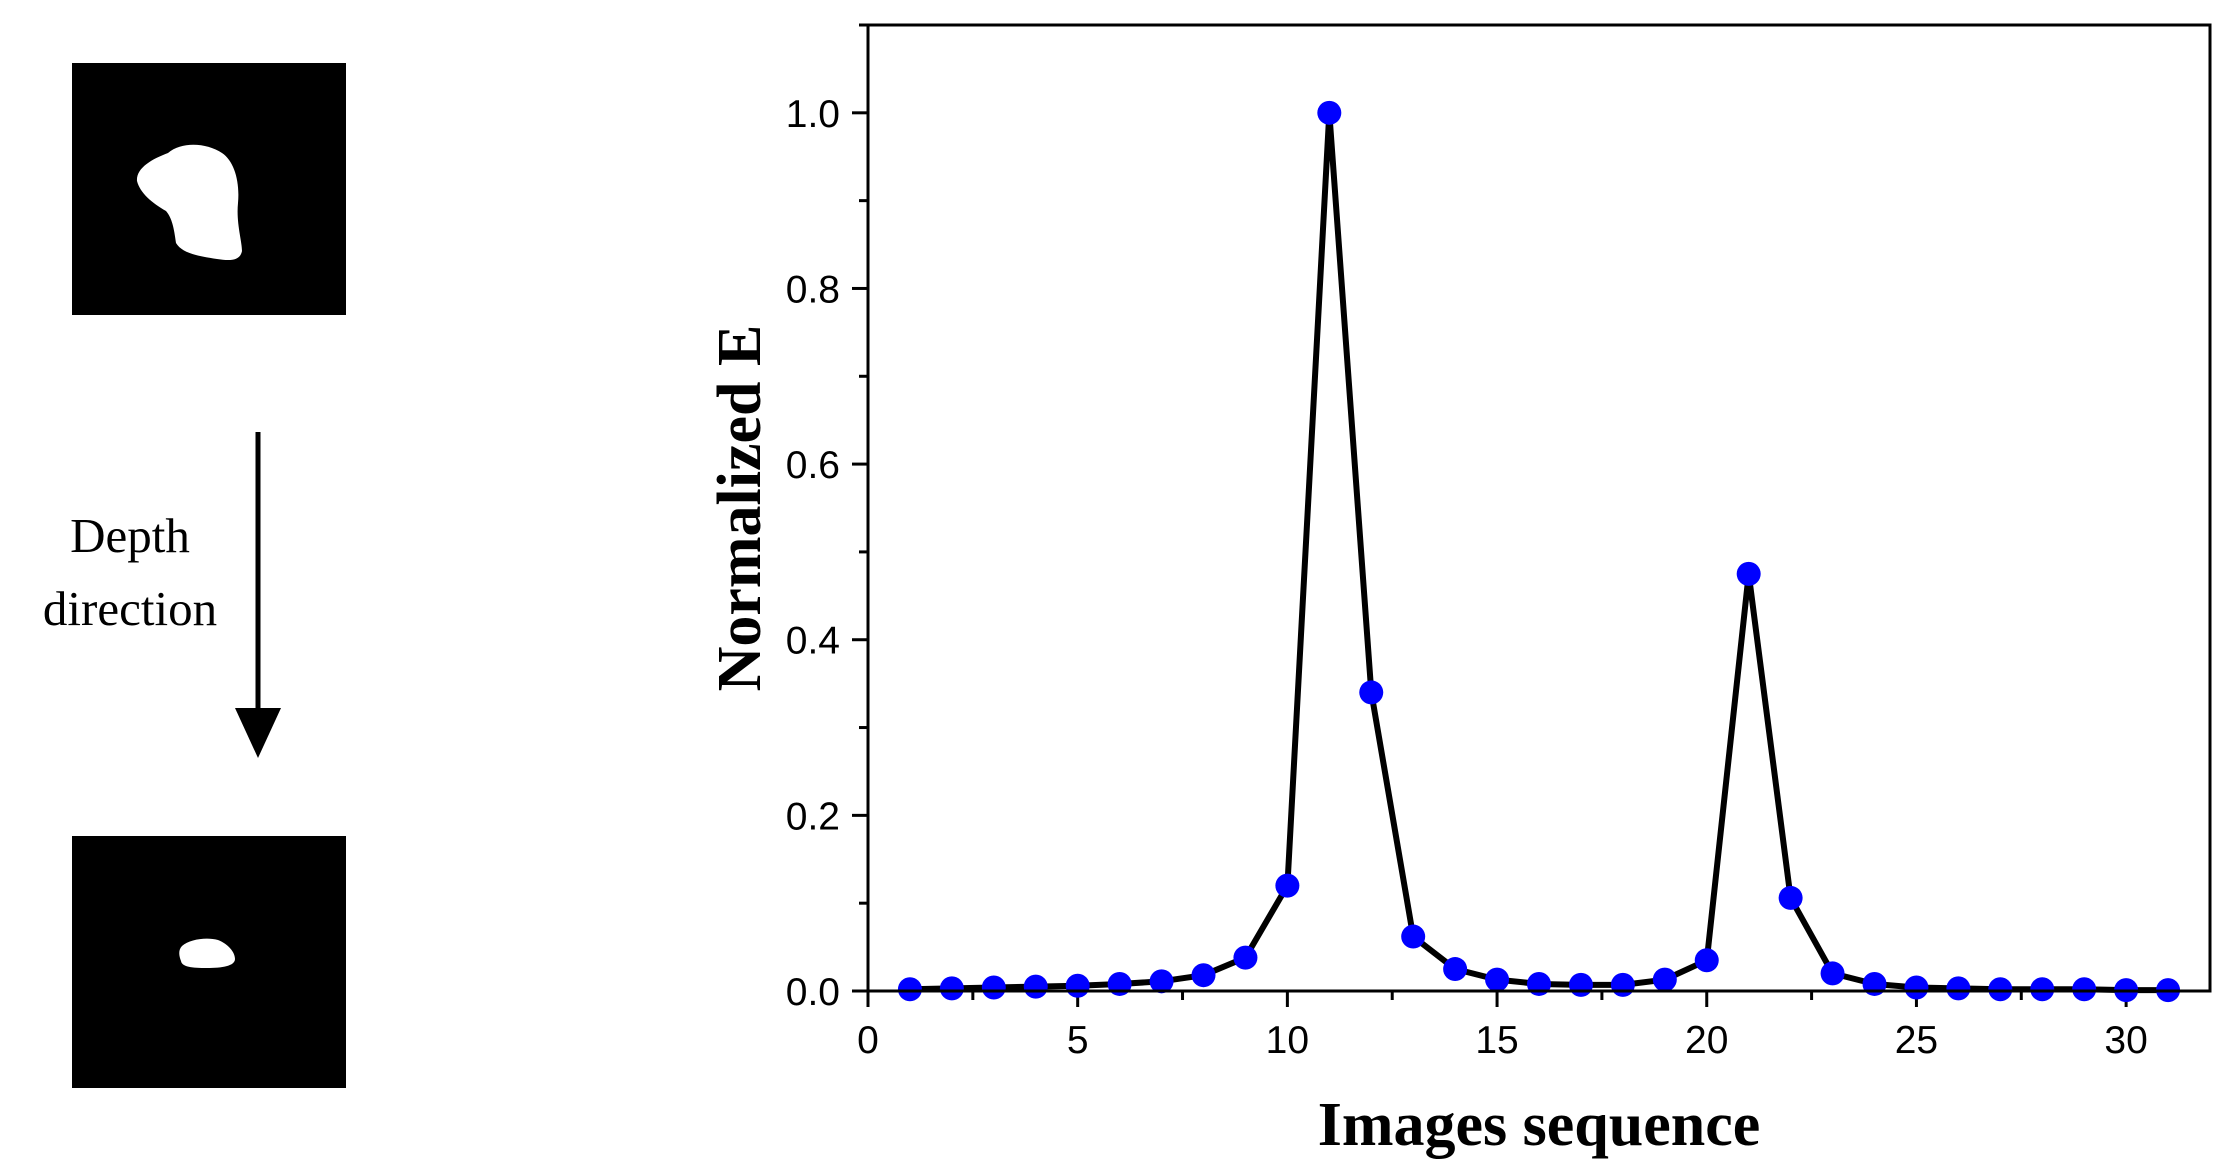 This screenshot has width=2228, height=1174. What do you see at coordinates (1078, 1040) in the screenshot?
I see `x-tick-label: 5` at bounding box center [1078, 1040].